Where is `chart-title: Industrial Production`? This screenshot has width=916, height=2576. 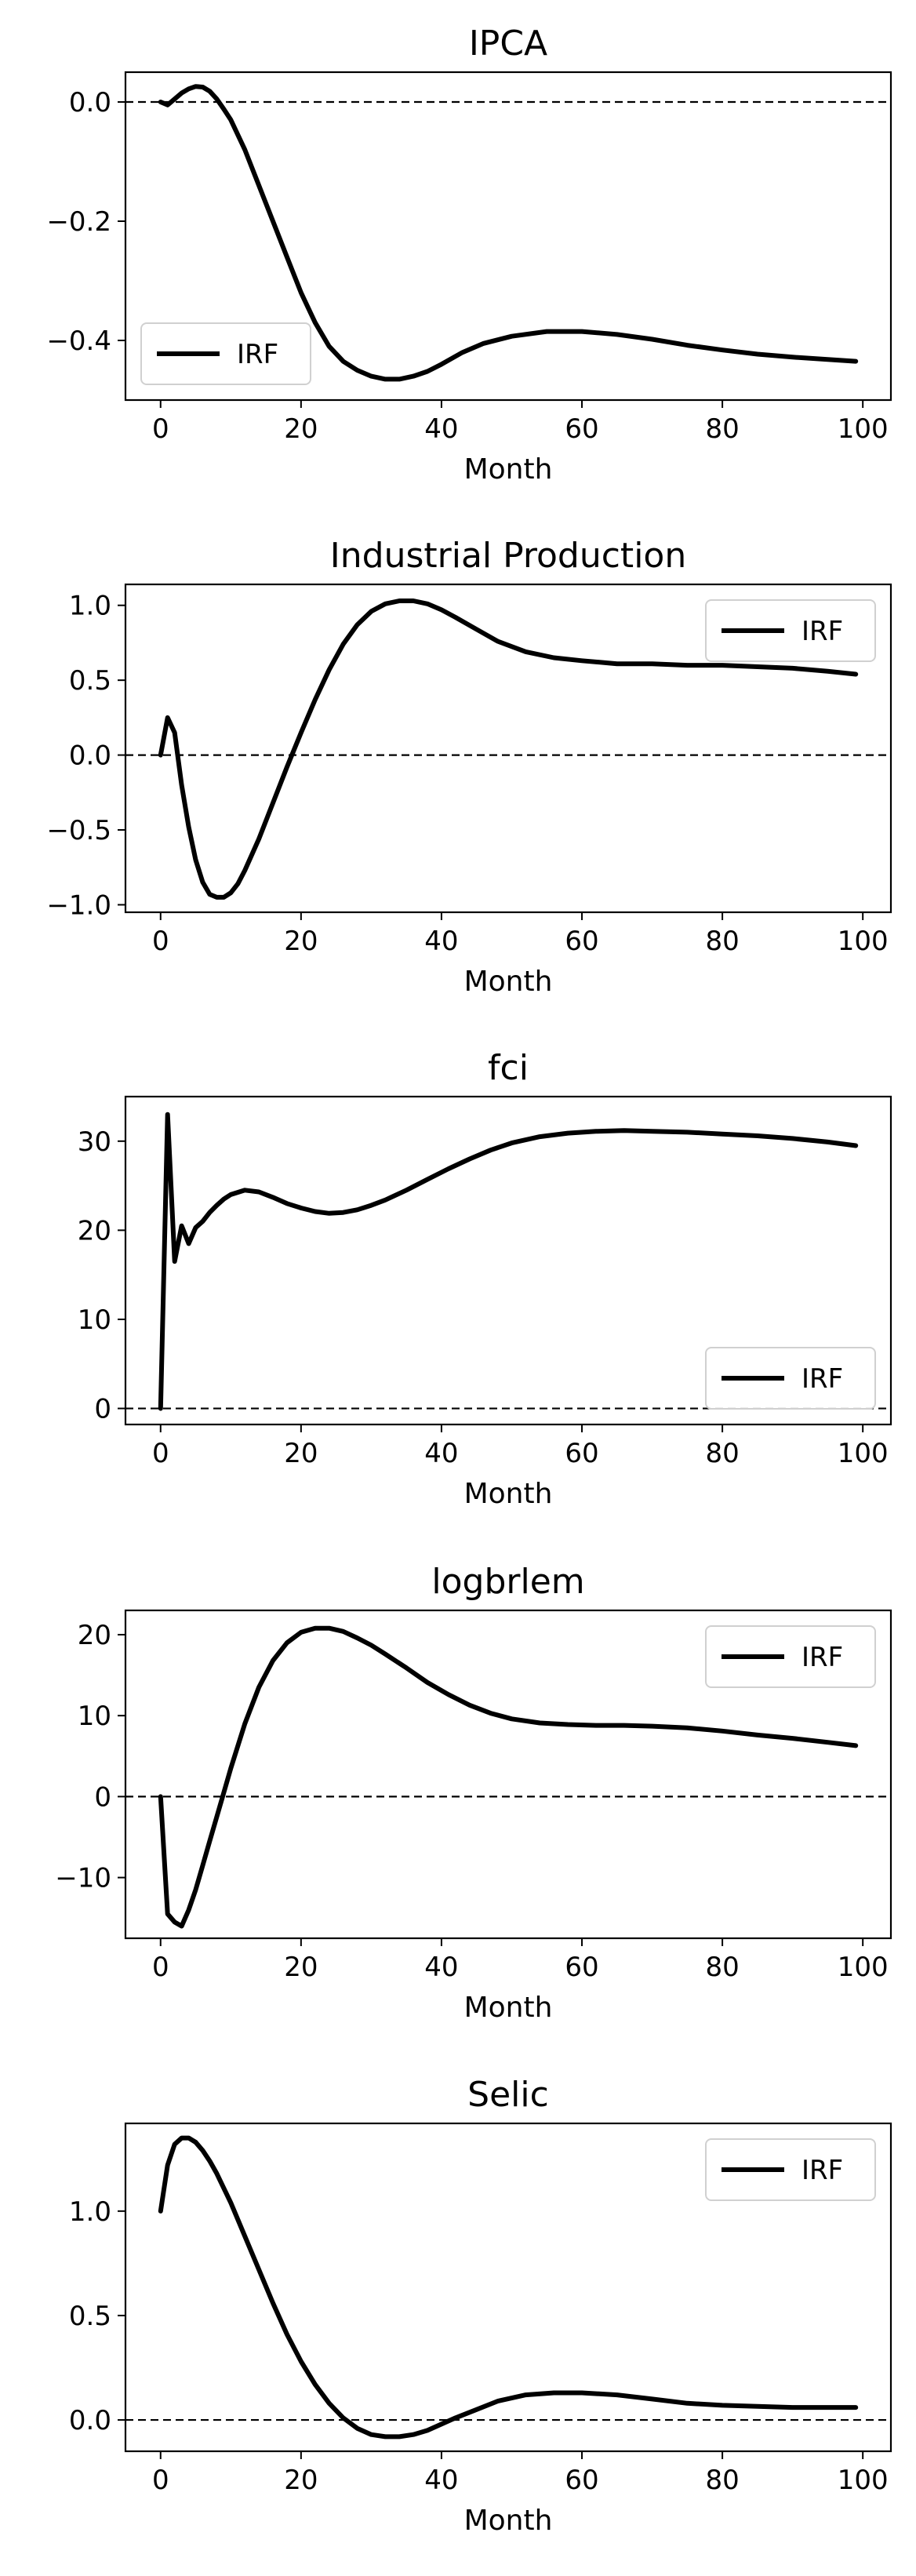
chart-title: Industrial Production is located at coordinates (508, 556).